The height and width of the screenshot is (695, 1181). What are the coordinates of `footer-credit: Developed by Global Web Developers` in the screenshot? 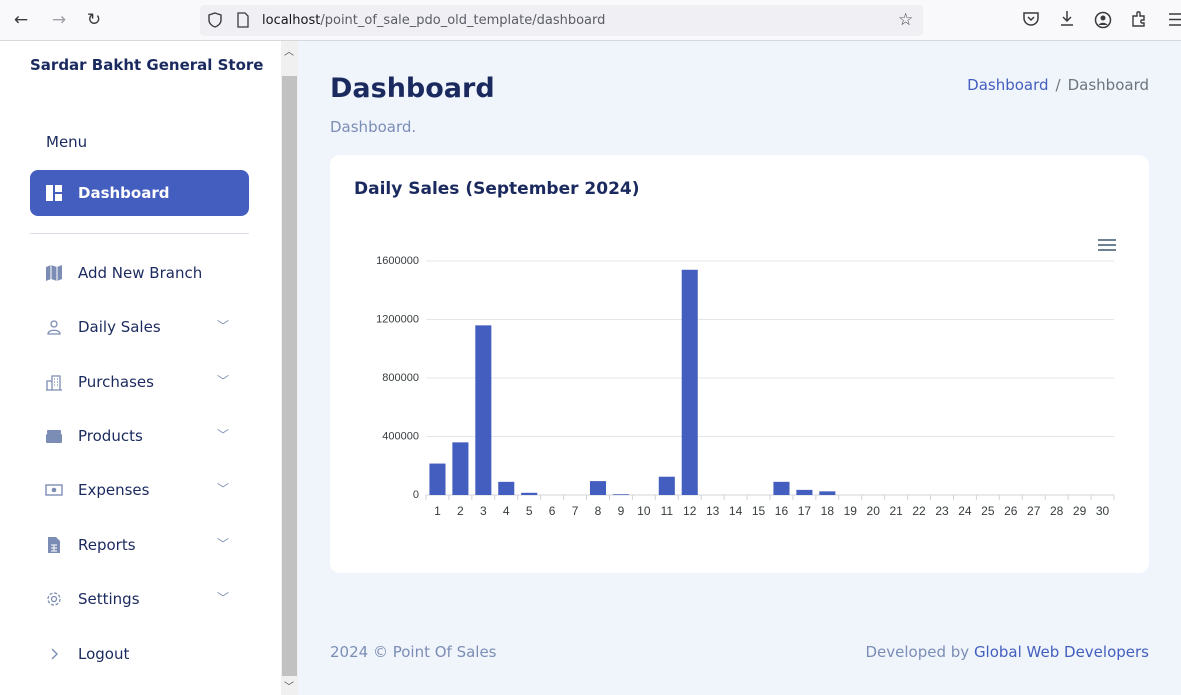 It's located at (1008, 652).